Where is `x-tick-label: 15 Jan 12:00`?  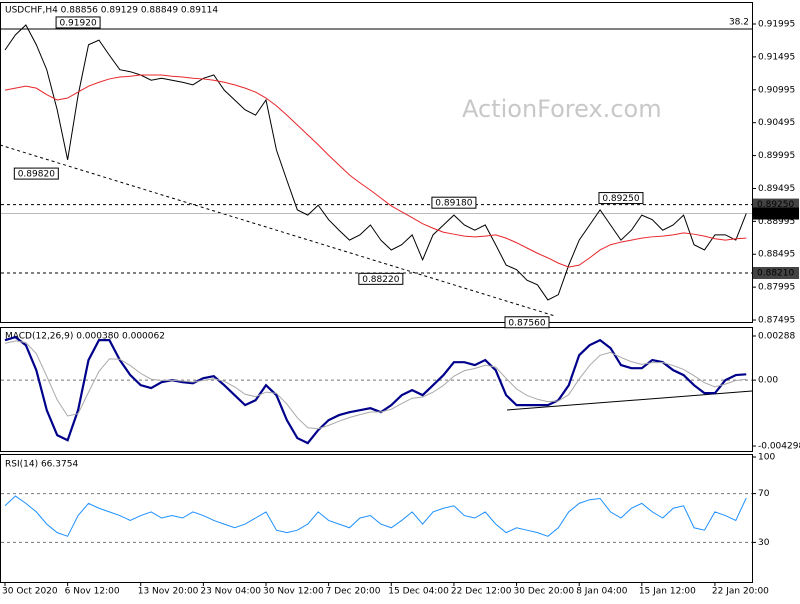
x-tick-label: 15 Jan 12:00 is located at coordinates (667, 592).